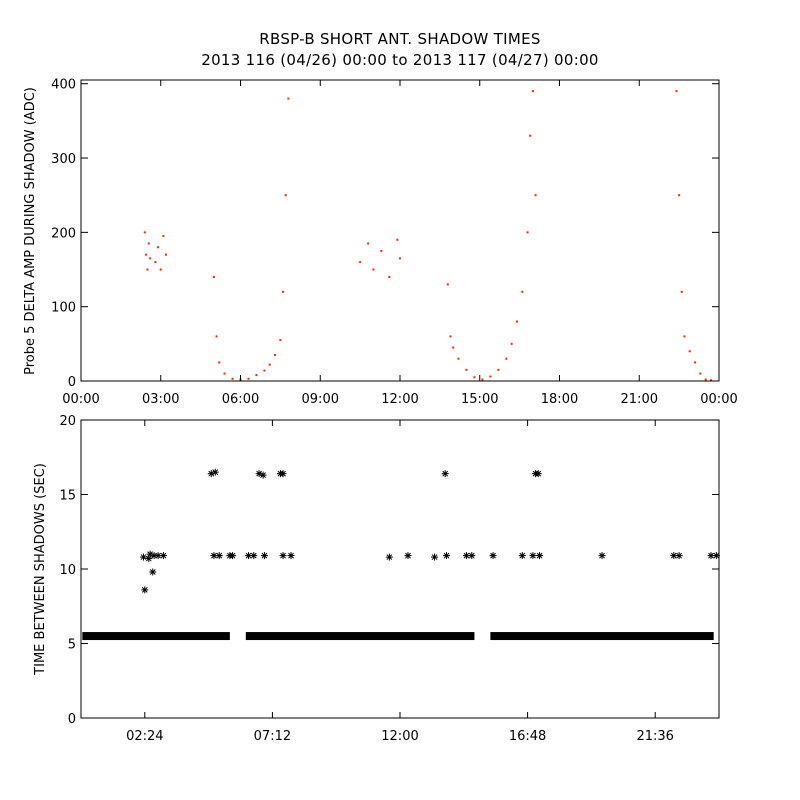  Describe the element at coordinates (527, 736) in the screenshot. I see `lower-x-tick-label: 16:48` at that location.